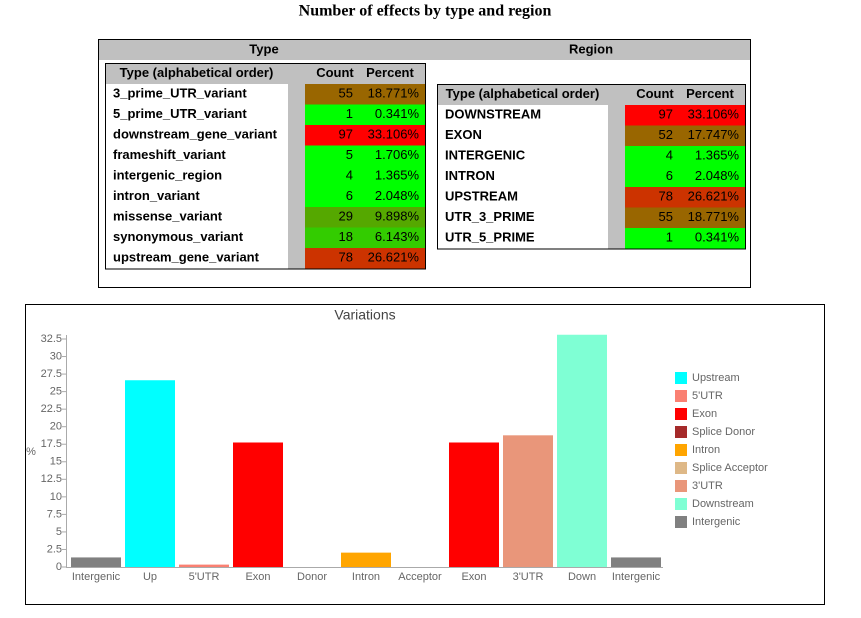 This screenshot has width=861, height=618. What do you see at coordinates (156, 195) in the screenshot?
I see `row-name: intron_variant` at bounding box center [156, 195].